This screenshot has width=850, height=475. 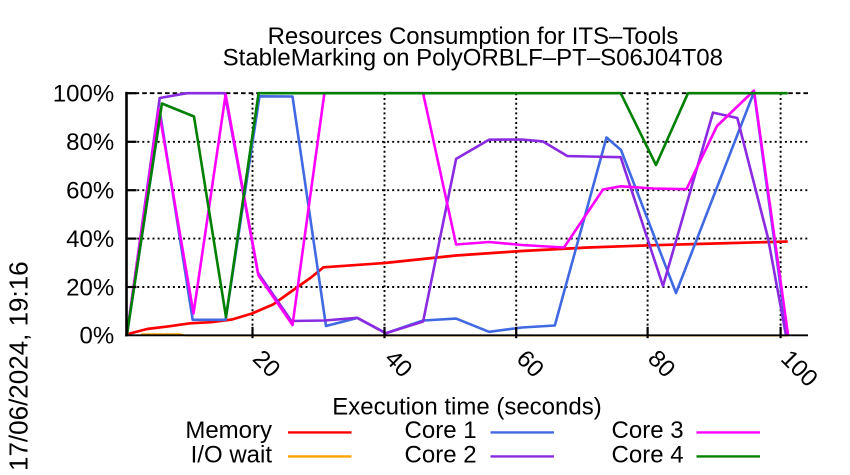 What do you see at coordinates (473, 36) in the screenshot?
I see `svg-text:Resources Consumption for ITS–: Resources Consumption for ITS–Tools` at bounding box center [473, 36].